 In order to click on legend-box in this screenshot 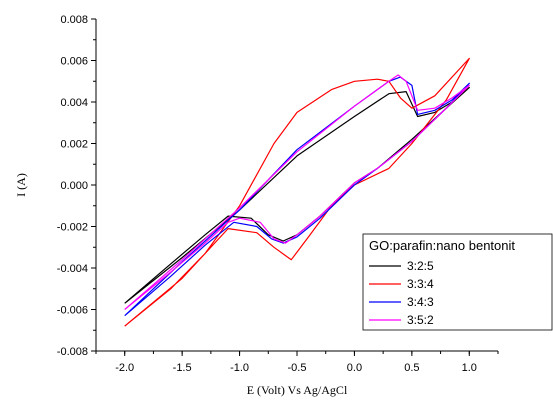, I will do `click(457, 282)`.